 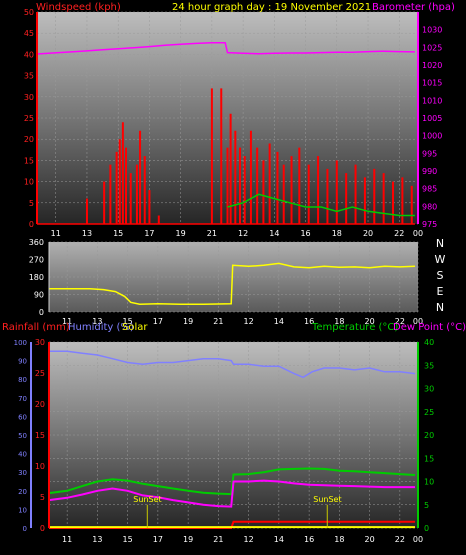 I want to click on left-tick-label: 5, so click(x=31, y=203).